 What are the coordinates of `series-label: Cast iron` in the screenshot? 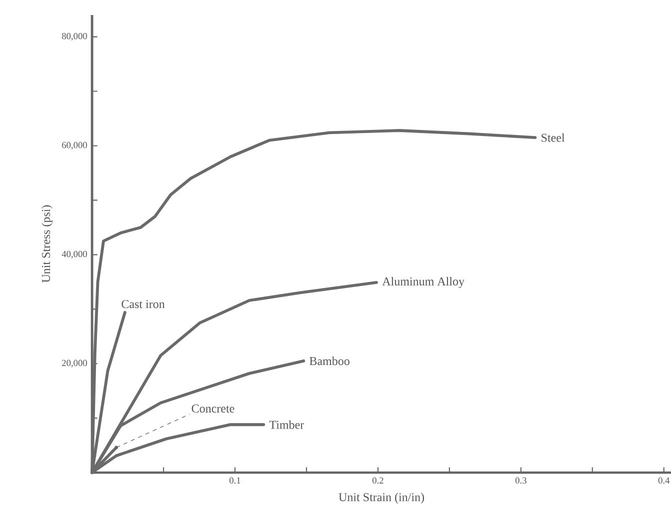 It's located at (143, 304).